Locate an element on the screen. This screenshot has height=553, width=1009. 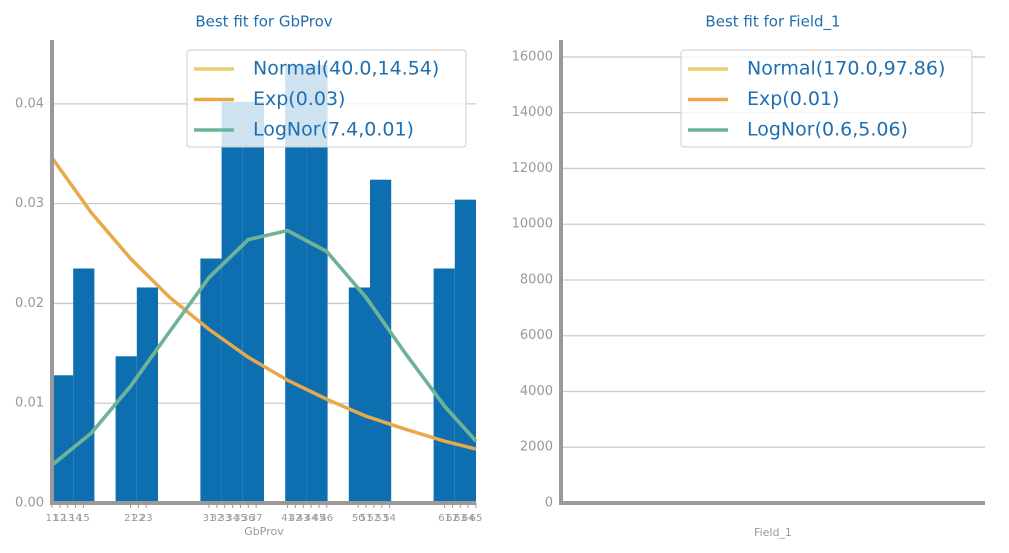
legend-label: Exp(0.01) is located at coordinates (793, 99).